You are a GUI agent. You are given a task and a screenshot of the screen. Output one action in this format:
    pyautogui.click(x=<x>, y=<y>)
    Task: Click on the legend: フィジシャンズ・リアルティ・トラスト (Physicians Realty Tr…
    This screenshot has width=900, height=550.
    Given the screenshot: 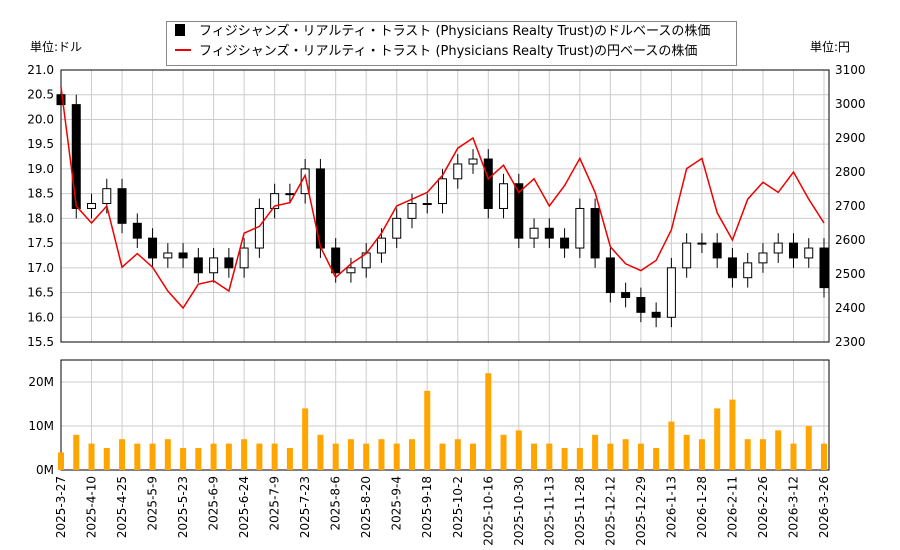 What is the action you would take?
    pyautogui.click(x=451, y=43)
    